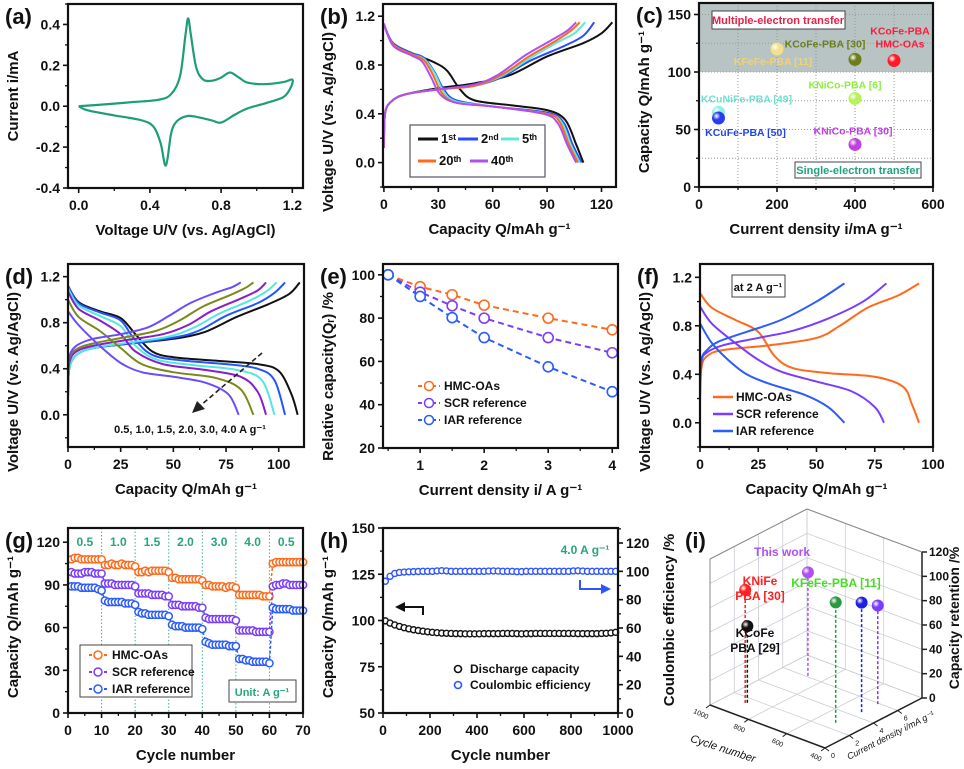  Describe the element at coordinates (152, 542) in the screenshot. I see `rate-segment-label: 1.5` at that location.